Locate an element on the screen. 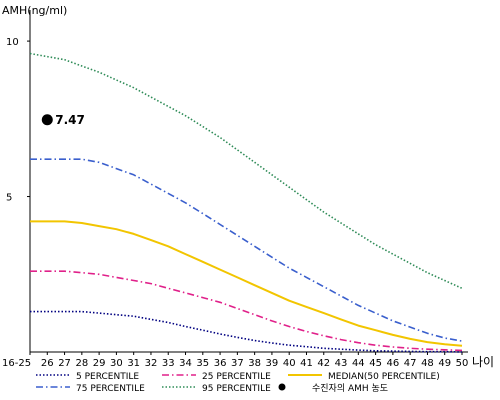 The width and height of the screenshot is (500, 400). x-tick-label: 26 is located at coordinates (47, 363).